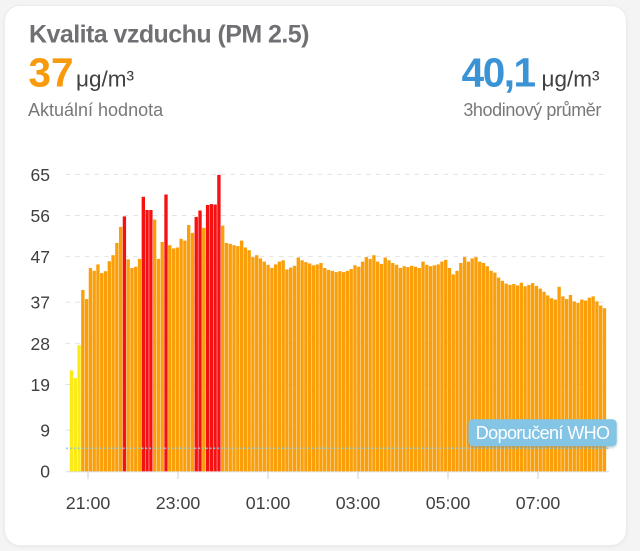  What do you see at coordinates (532, 110) in the screenshot?
I see `svg-text: 3hodinový průměr` at bounding box center [532, 110].